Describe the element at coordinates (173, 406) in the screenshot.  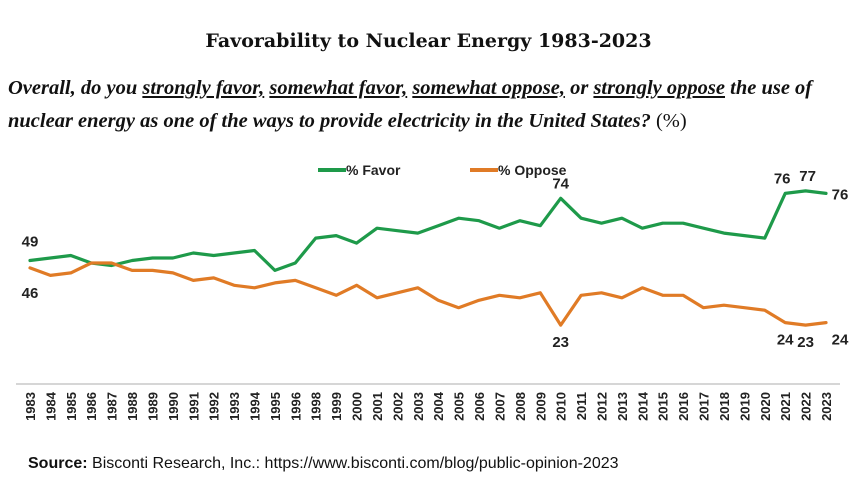
I see `x-tick-label-1990: 1990` at that location.